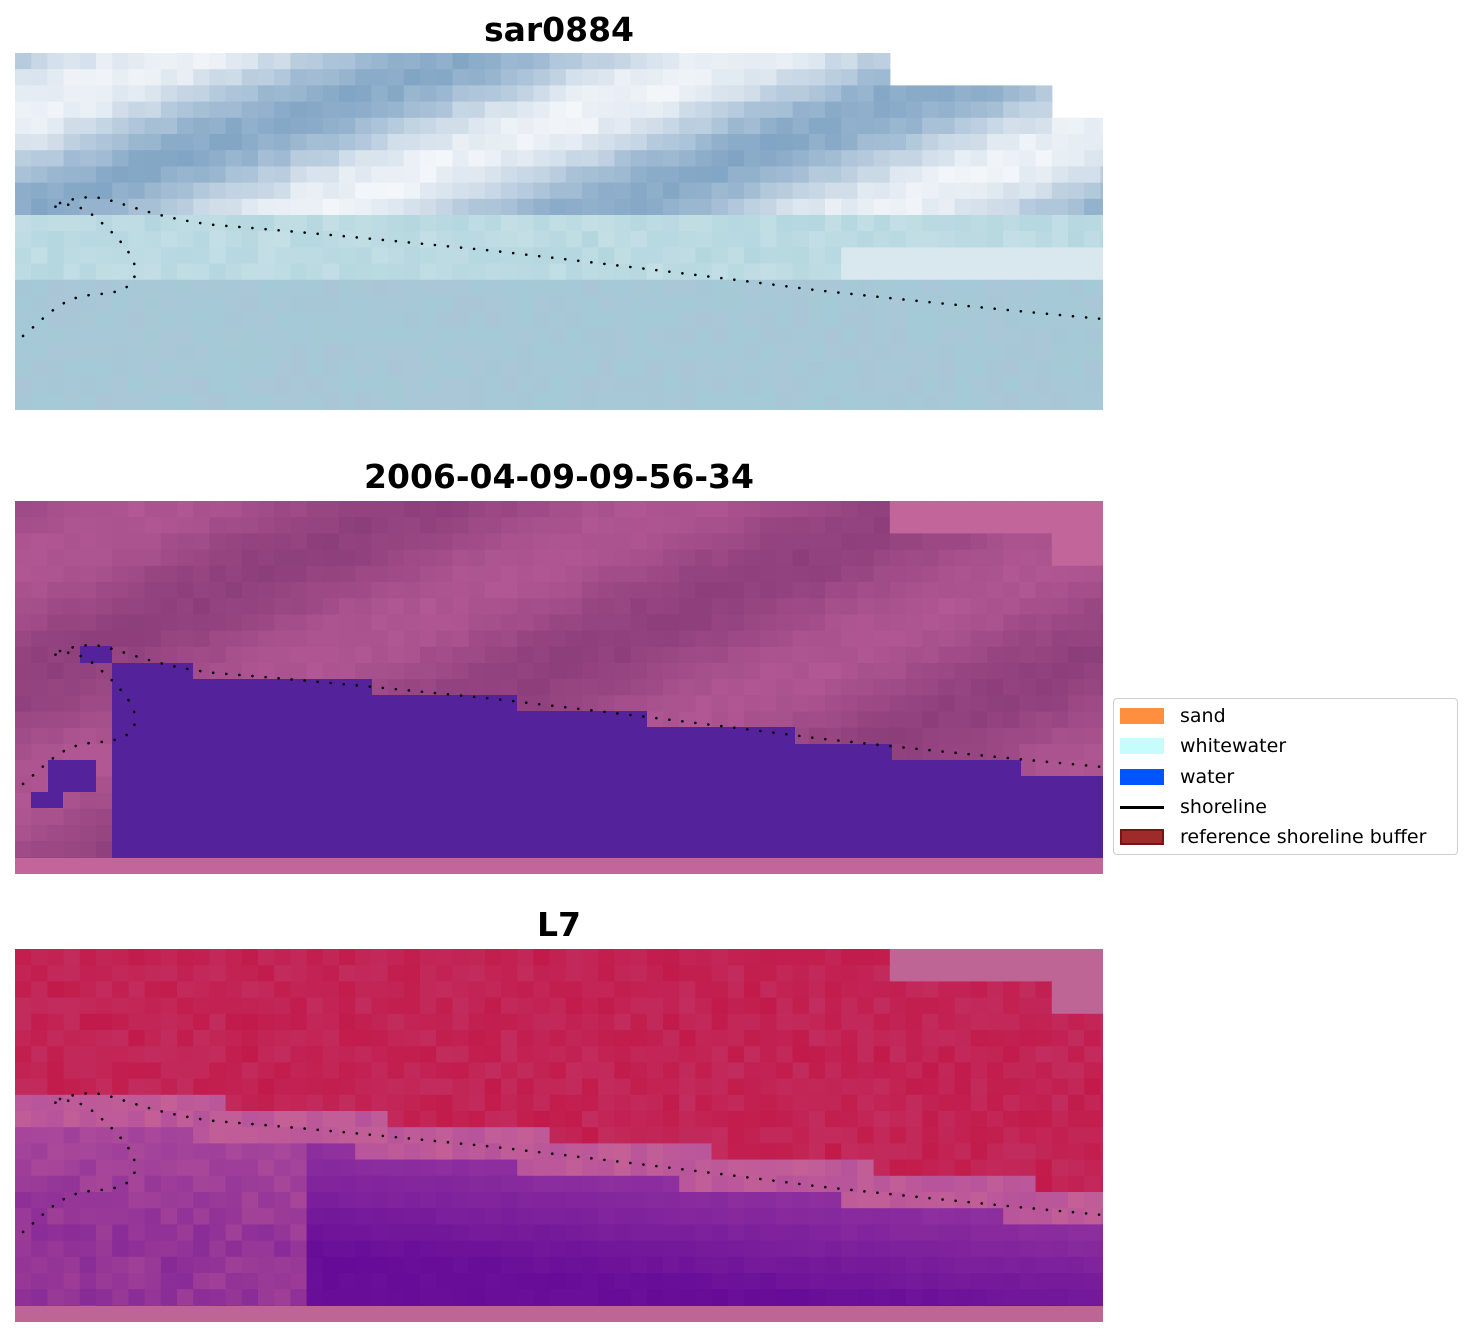 Image resolution: width=1473 pixels, height=1337 pixels. I want to click on legend-label-reference-buffer: reference shoreline buffer, so click(1303, 837).